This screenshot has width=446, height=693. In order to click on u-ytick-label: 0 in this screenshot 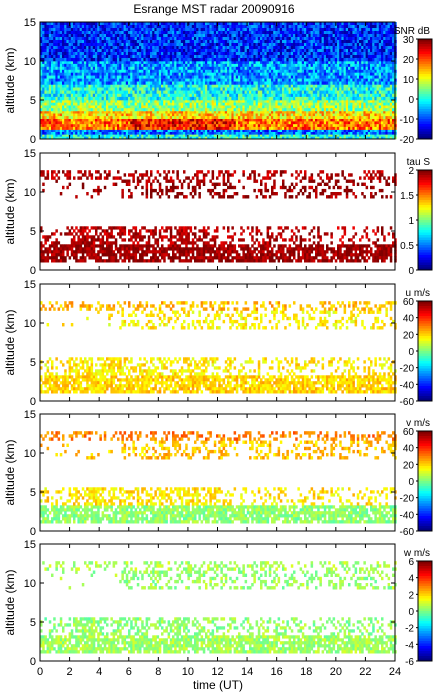, I will do `click(33, 402)`.